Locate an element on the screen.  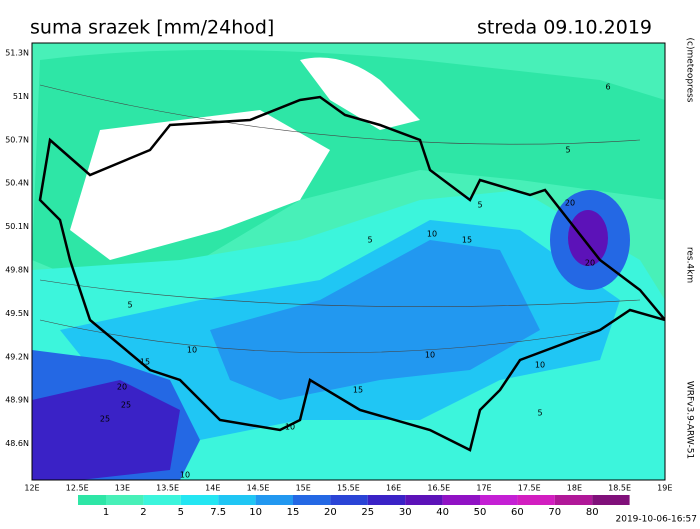
legend-label: 60 is located at coordinates (517, 512).